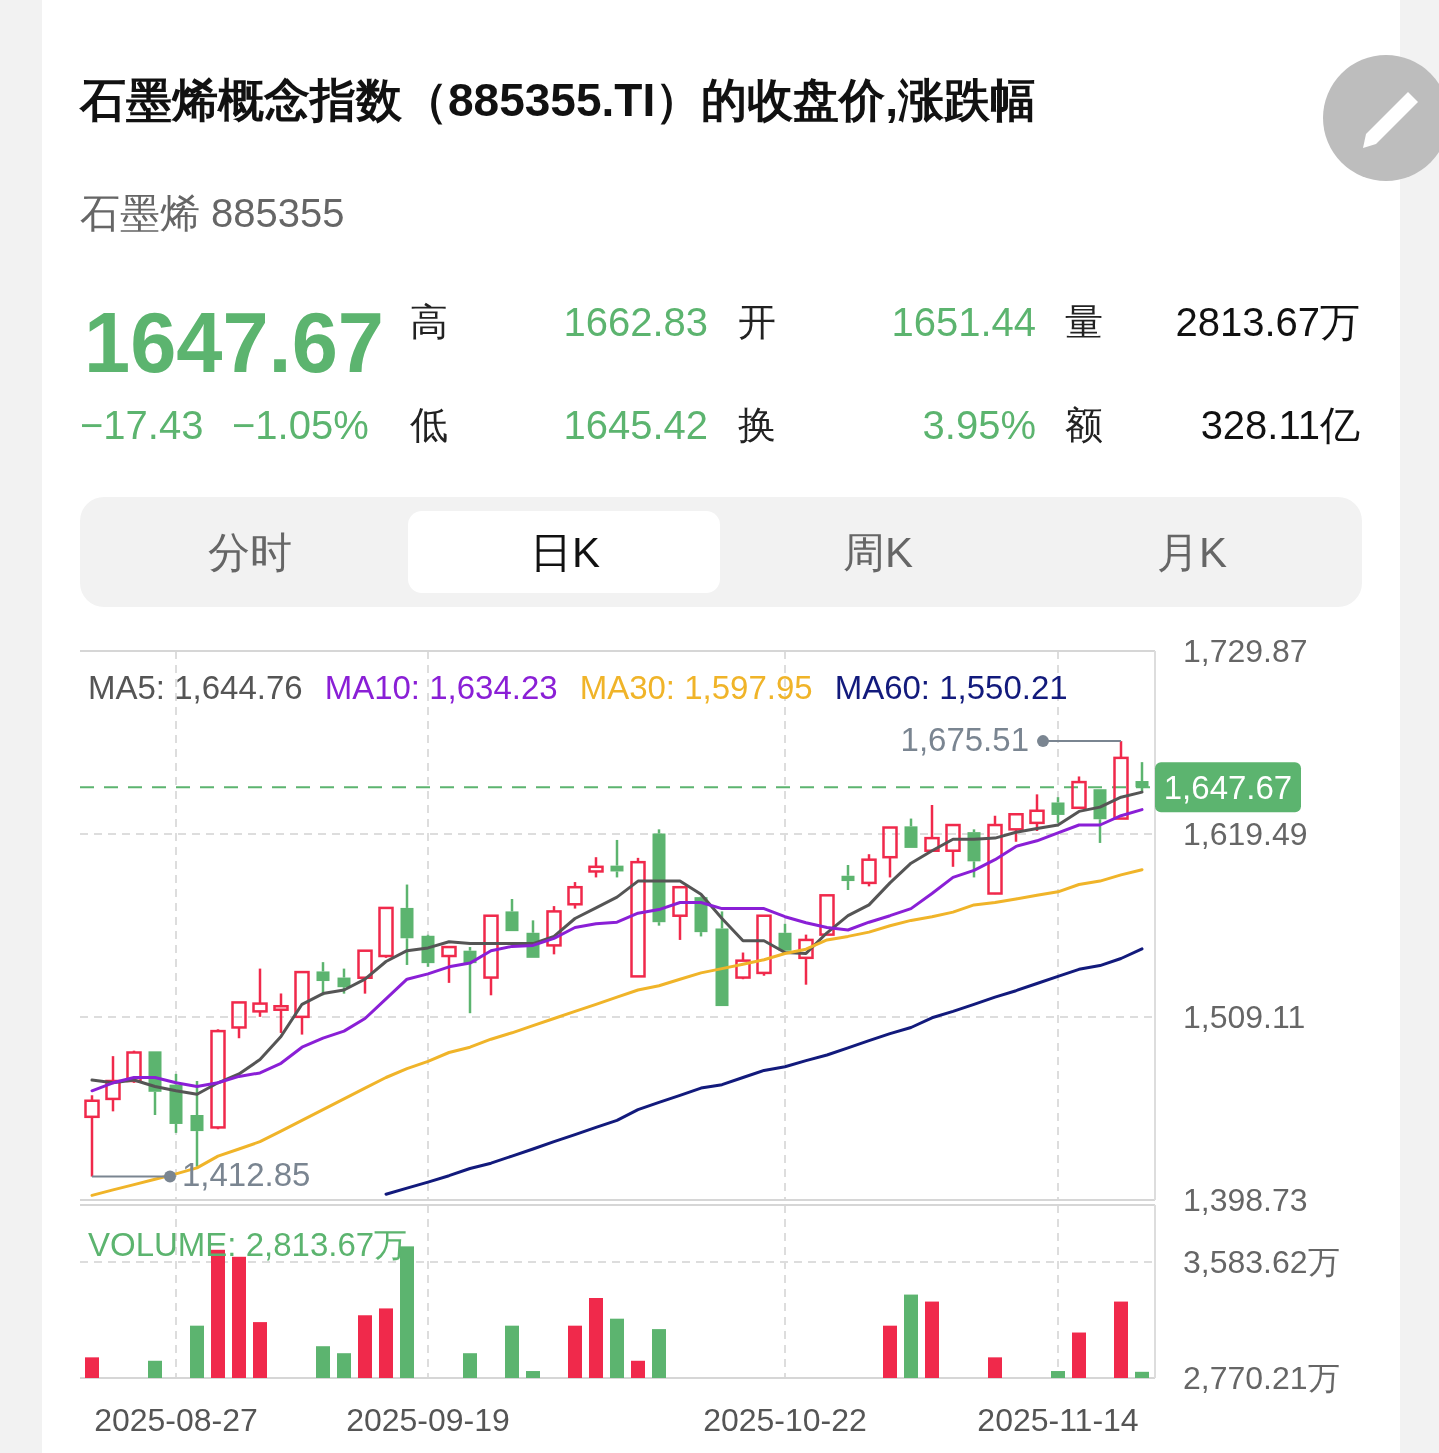 The width and height of the screenshot is (1439, 1453). Describe the element at coordinates (1245, 834) in the screenshot. I see `y-tick-label: 1,619.49` at that location.